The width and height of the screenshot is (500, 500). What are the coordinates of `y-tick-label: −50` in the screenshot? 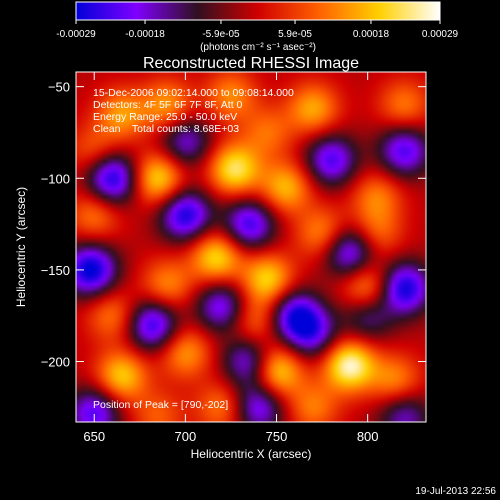 It's located at (59, 87).